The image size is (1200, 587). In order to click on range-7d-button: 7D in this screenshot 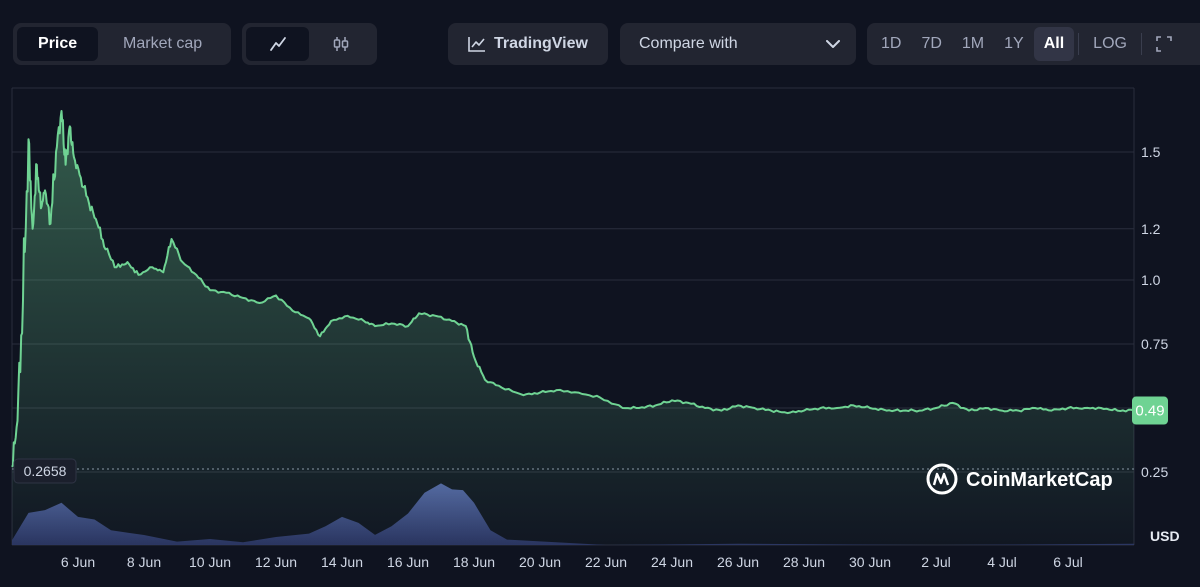, I will do `click(931, 43)`.